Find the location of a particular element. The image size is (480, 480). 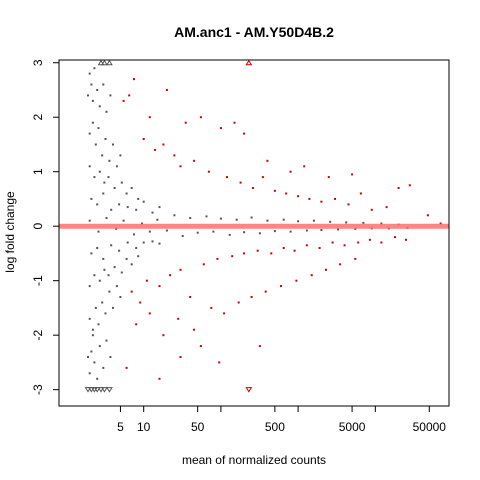

x-tick-label: 10 is located at coordinates (144, 427).